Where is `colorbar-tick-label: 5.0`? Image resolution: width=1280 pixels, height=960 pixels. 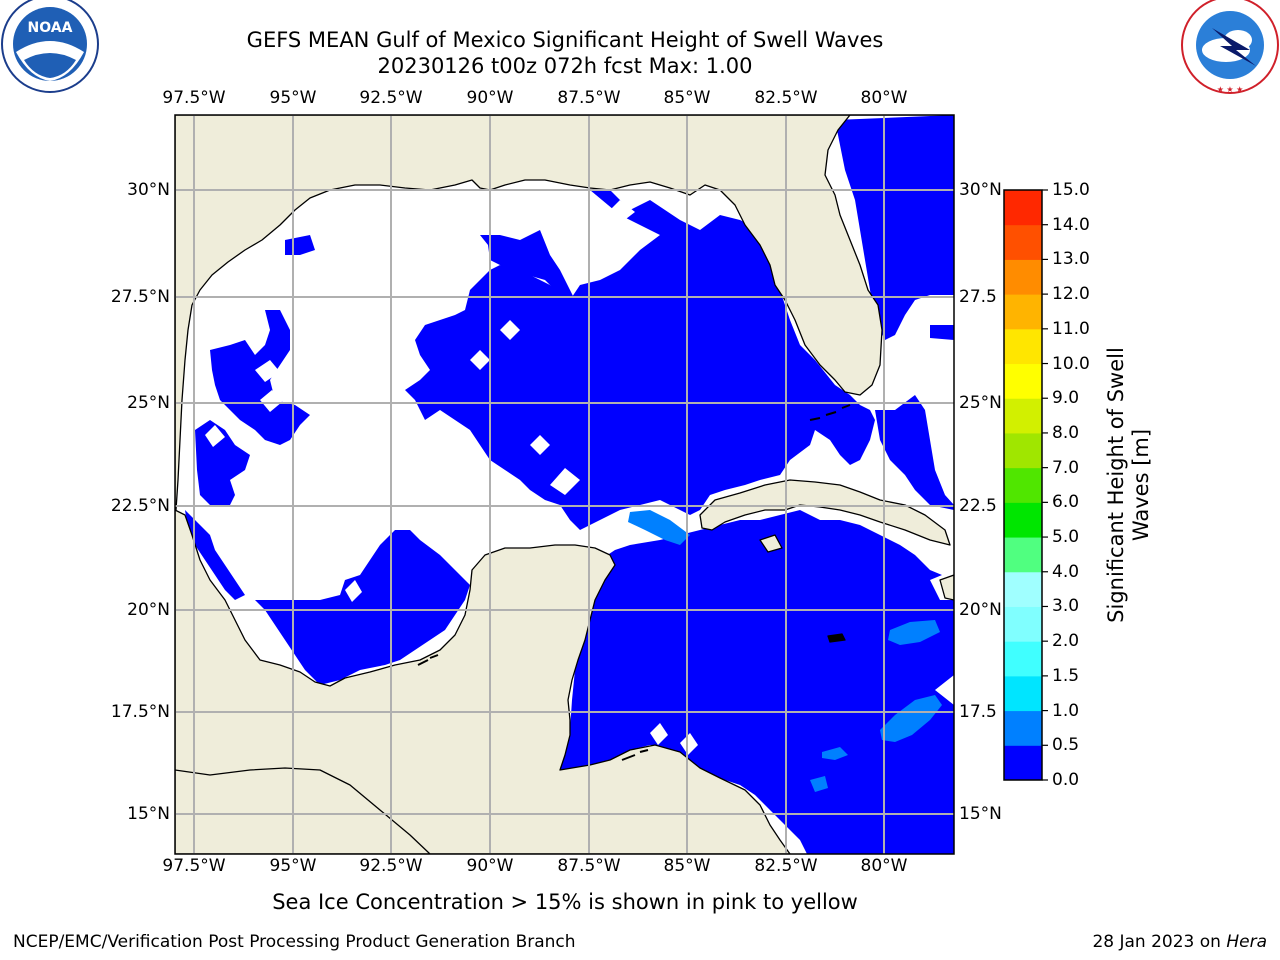 colorbar-tick-label: 5.0 is located at coordinates (1066, 537).